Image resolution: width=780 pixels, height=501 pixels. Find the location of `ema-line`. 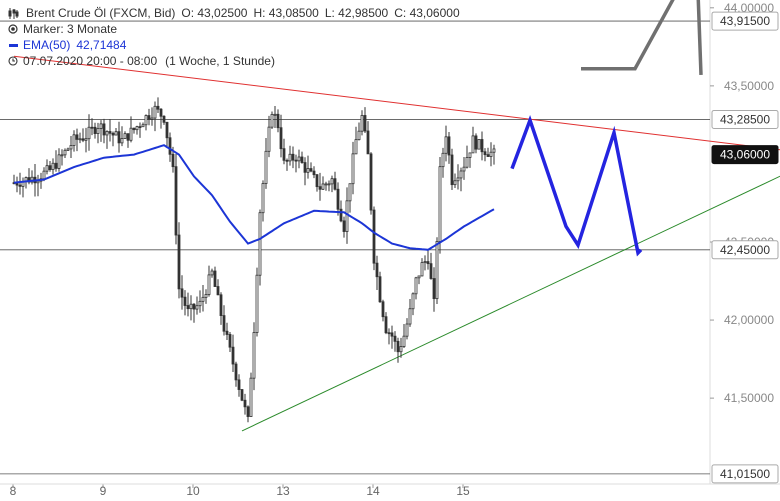

ema-line is located at coordinates (254, 197).